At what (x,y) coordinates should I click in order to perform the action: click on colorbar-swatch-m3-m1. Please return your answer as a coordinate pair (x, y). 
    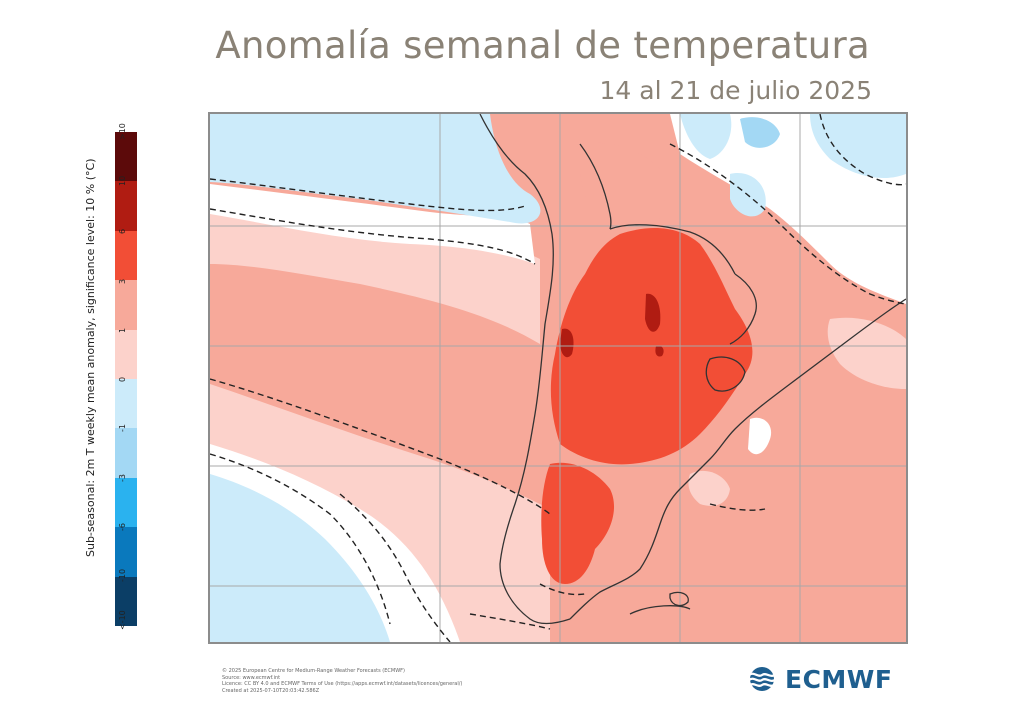
    Looking at the image, I should click on (126, 453).